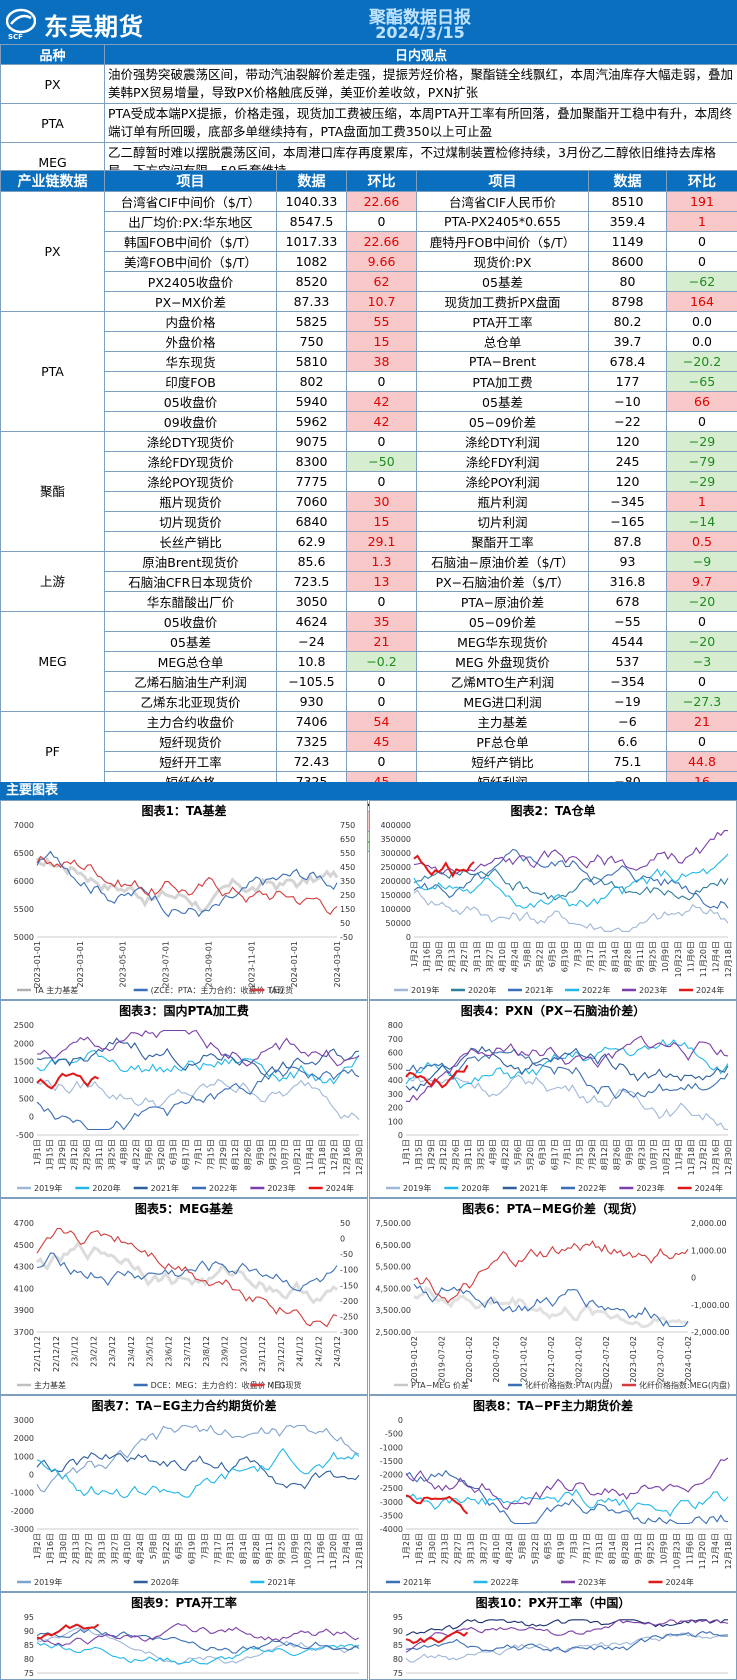 The height and width of the screenshot is (1680, 737). Describe the element at coordinates (368, 54) in the screenshot. I see `views-header-row: 品种 日内观点` at that location.